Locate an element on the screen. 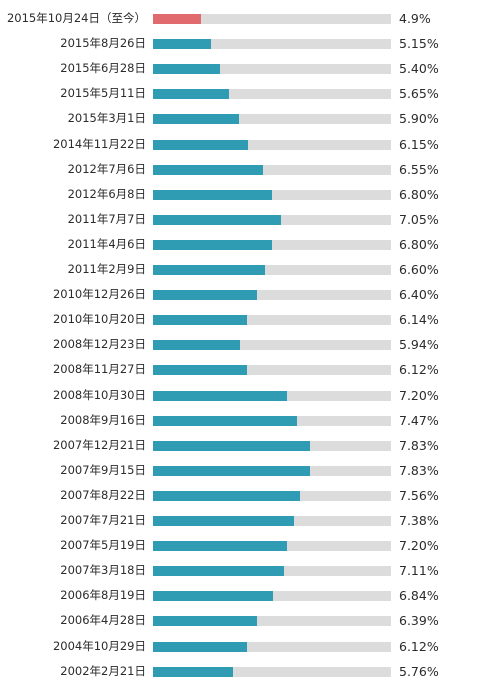 This screenshot has height=688, width=480. chart-row: 2008年11月27日 6.12% is located at coordinates (240, 369).